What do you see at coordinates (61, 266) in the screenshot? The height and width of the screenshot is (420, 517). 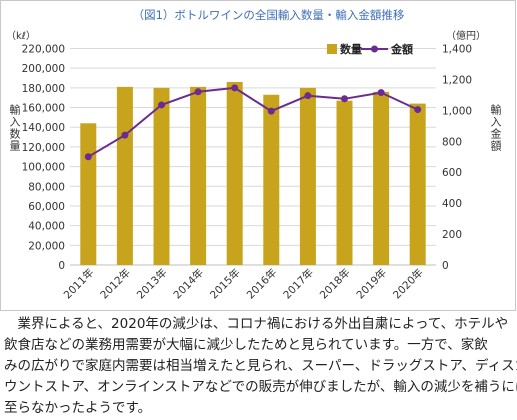 I see `left-y-tick-label: 0` at bounding box center [61, 266].